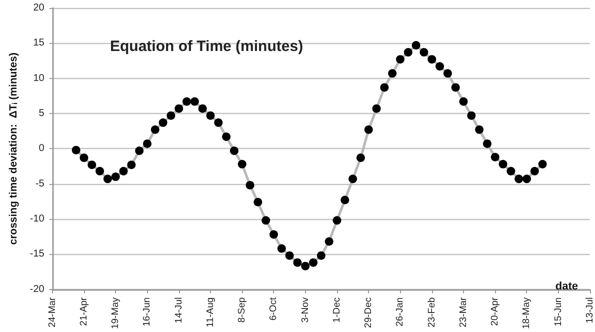 The height and width of the screenshot is (332, 595). Describe the element at coordinates (305, 310) in the screenshot. I see `x-tick-label: 3-Nov` at that location.